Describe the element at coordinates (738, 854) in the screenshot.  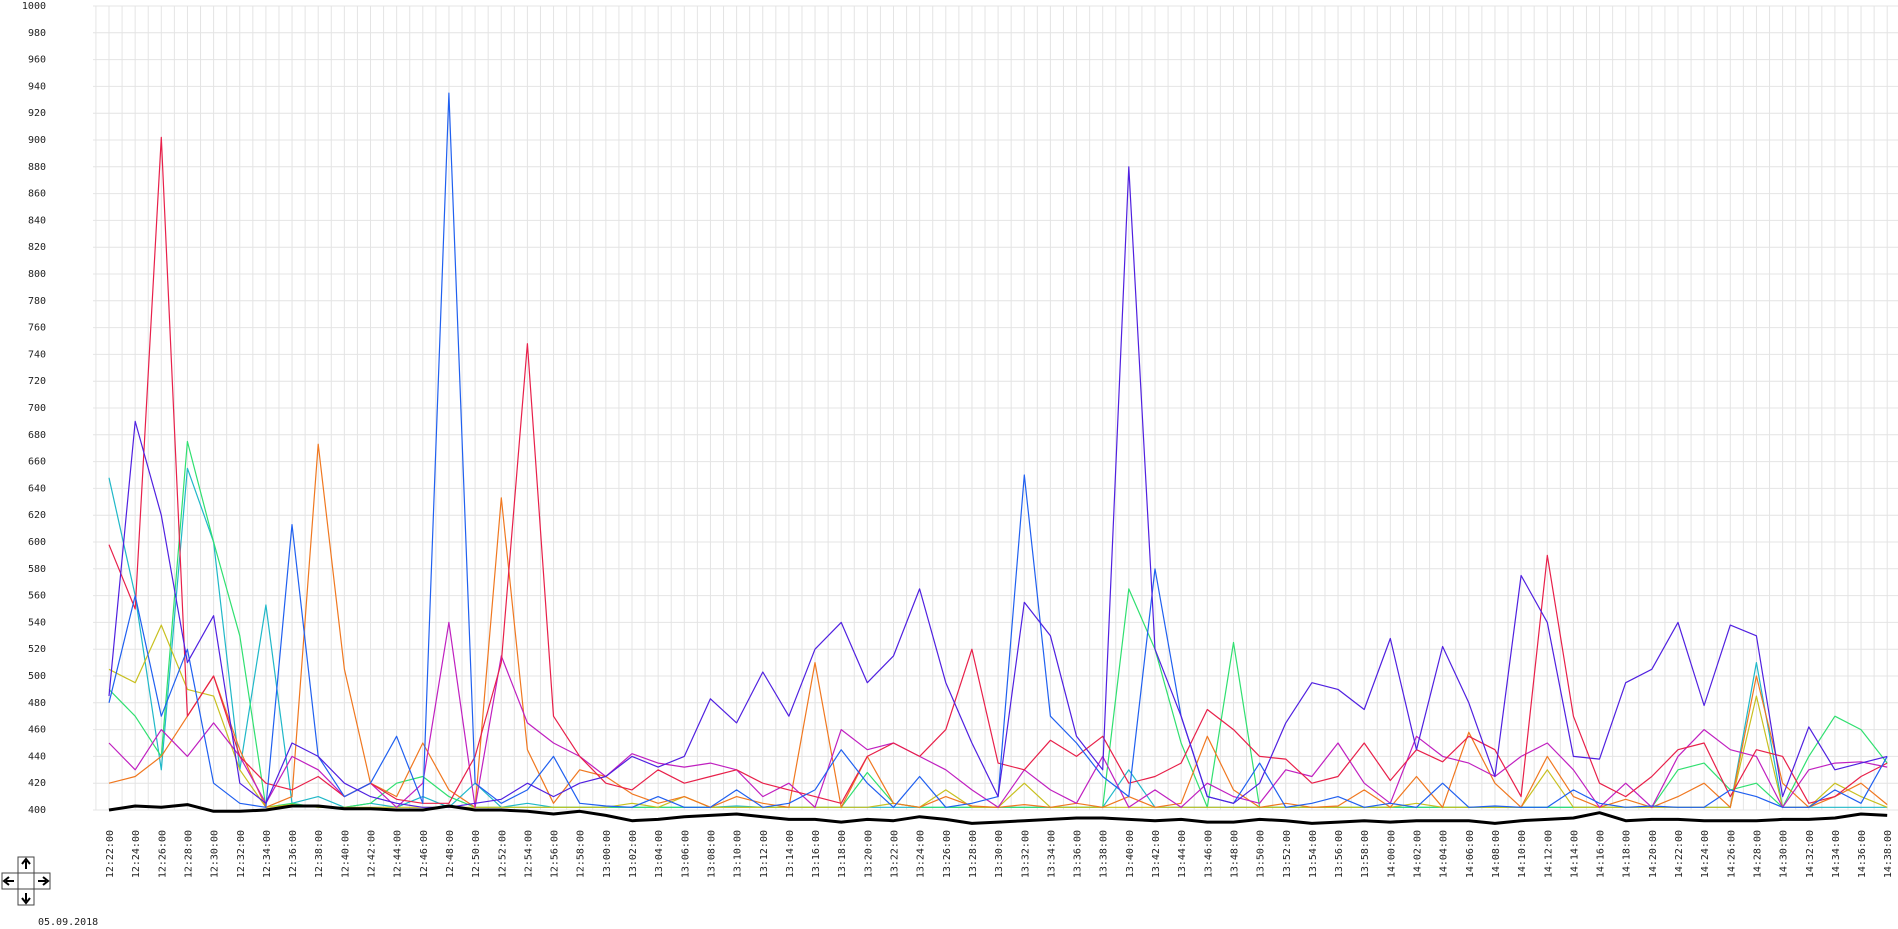
I see `x-tick-label: 13:10:00` at that location.